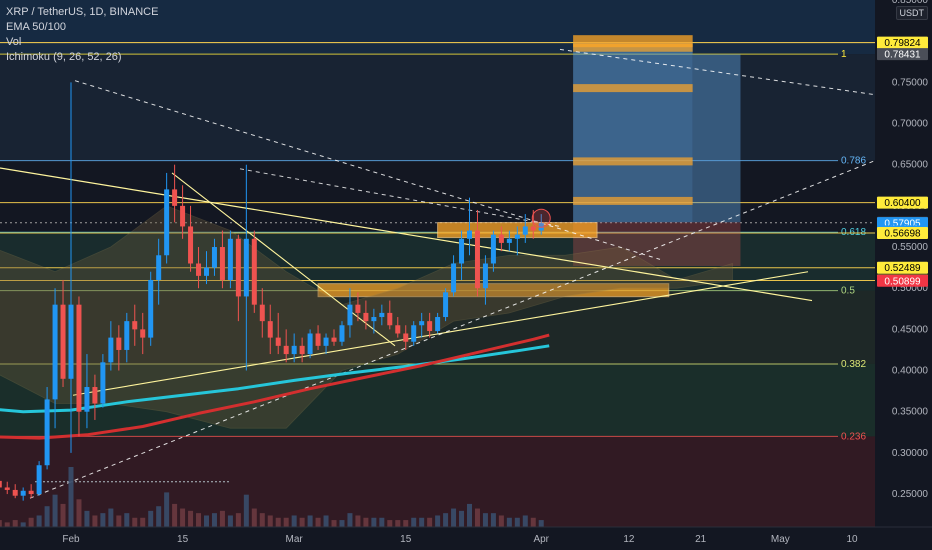 Image resolution: width=932 pixels, height=550 pixels. Describe the element at coordinates (717, 72) in the screenshot. I see `dashed-target-line` at that location.